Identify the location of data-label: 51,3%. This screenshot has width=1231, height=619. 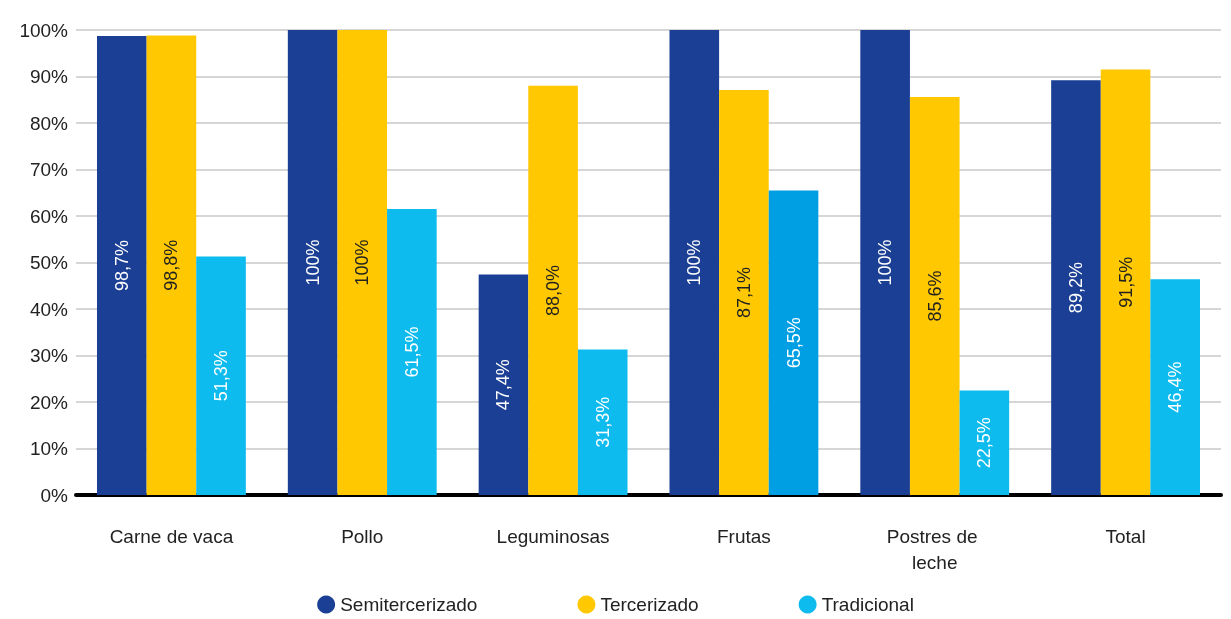
(221, 376).